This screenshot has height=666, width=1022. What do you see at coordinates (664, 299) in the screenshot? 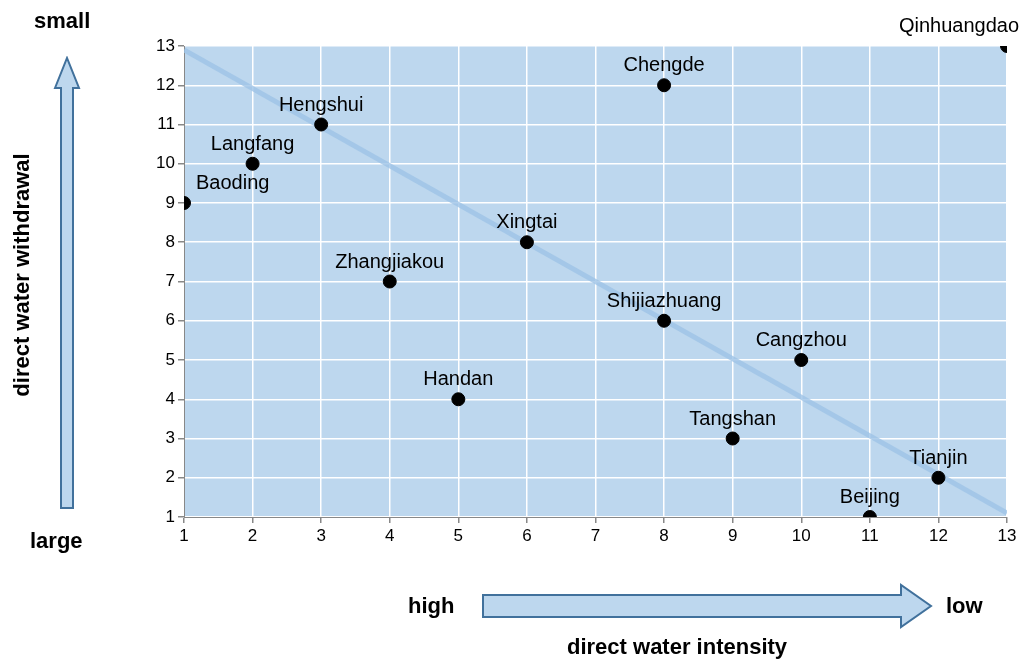
I see `annotation: Shijiazhuang` at bounding box center [664, 299].